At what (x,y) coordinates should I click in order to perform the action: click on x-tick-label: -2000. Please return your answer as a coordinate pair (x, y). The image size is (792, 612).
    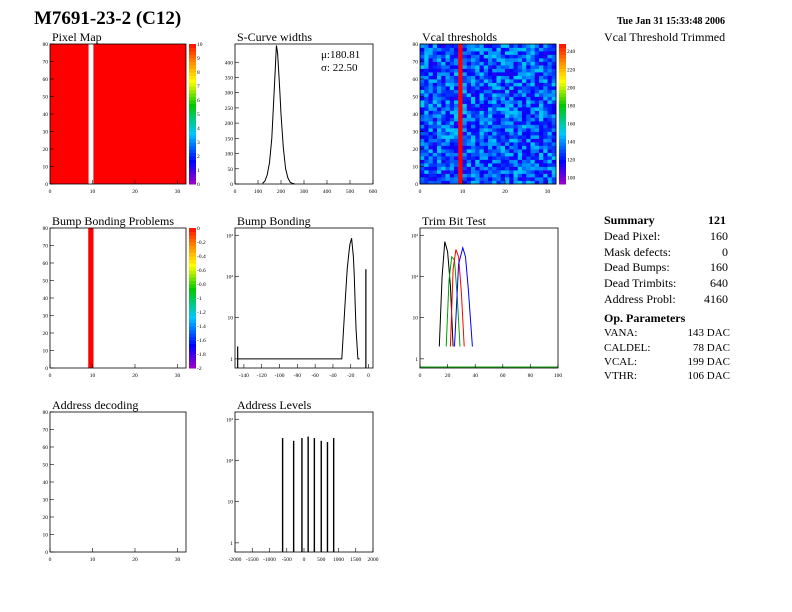
    Looking at the image, I should click on (235, 560).